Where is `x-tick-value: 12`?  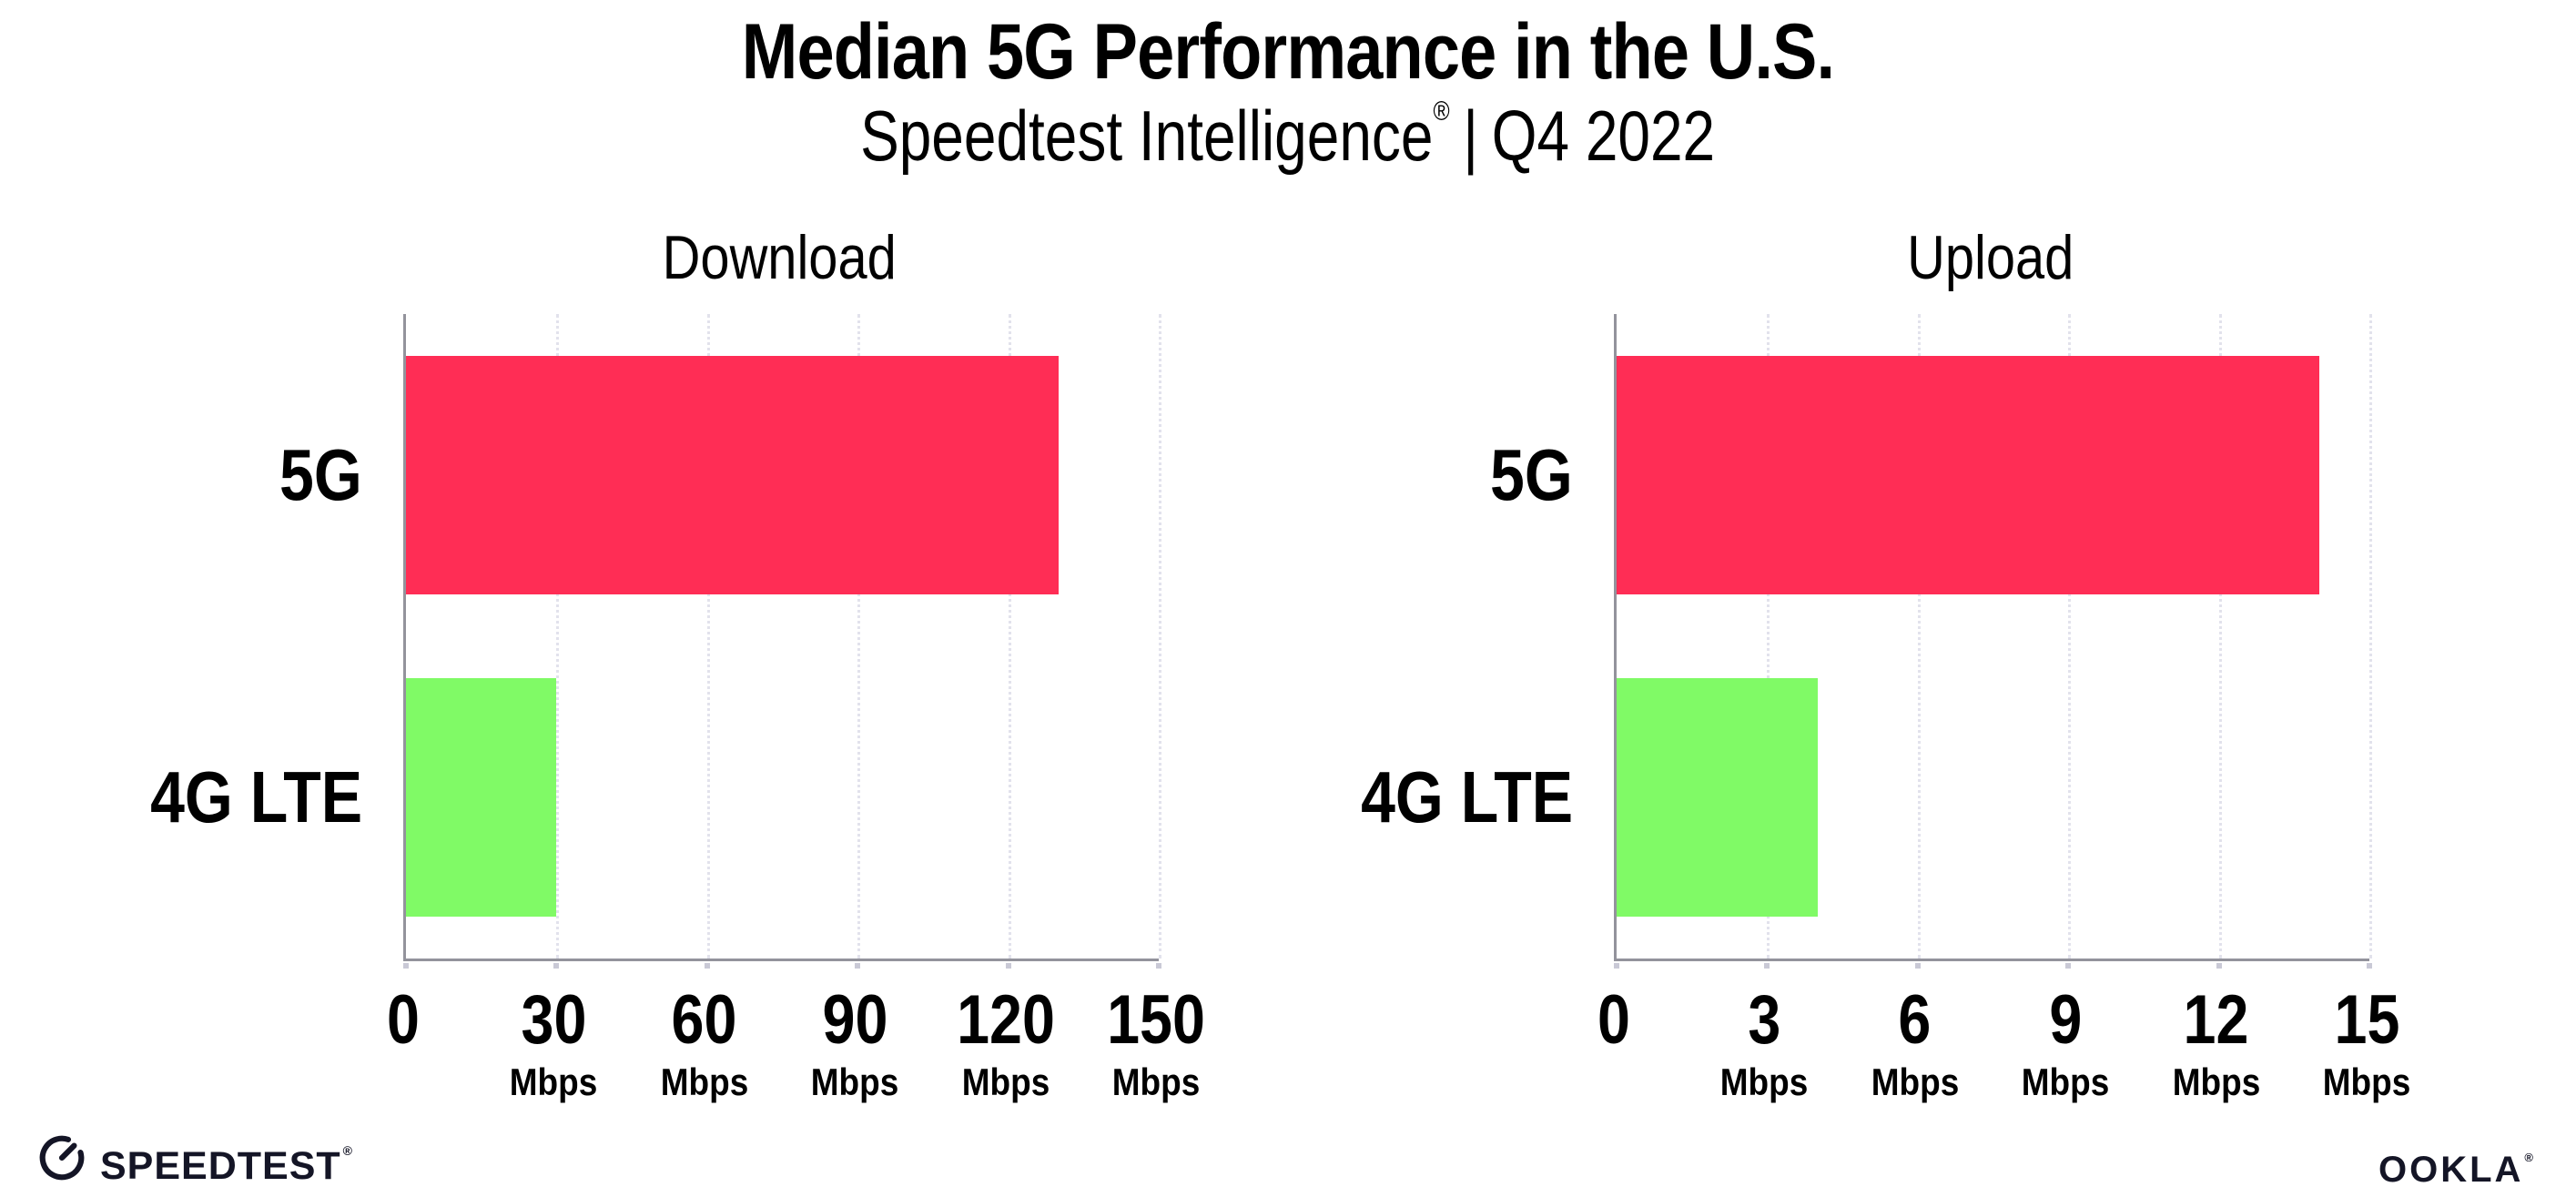
x-tick-value: 12 is located at coordinates (2216, 1020).